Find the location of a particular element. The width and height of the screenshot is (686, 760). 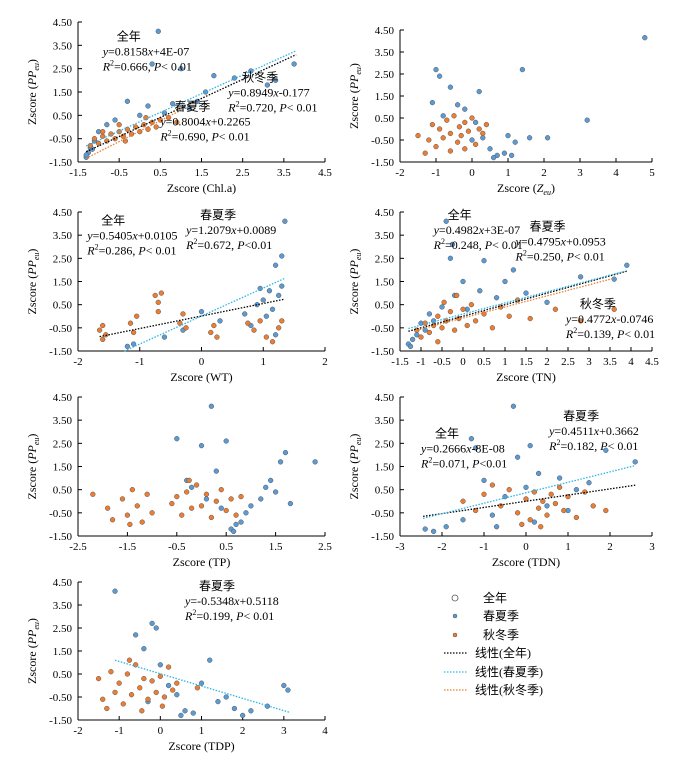

fit-line-ss is located at coordinates (529, 492).